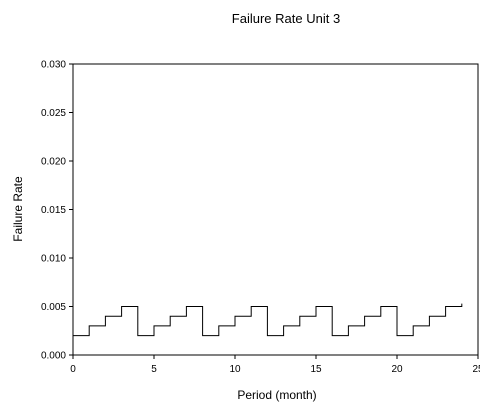  Describe the element at coordinates (53, 259) in the screenshot. I see `y-tick-label: 0.010` at that location.